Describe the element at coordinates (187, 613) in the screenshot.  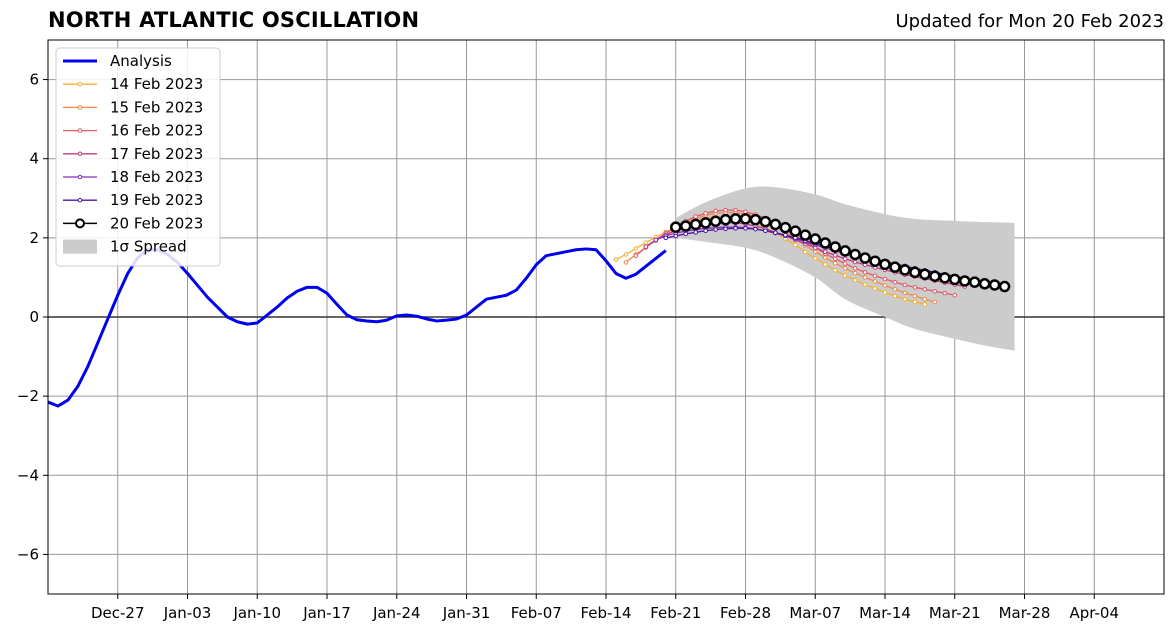
I see `x-tick-label: Jan-03` at that location.